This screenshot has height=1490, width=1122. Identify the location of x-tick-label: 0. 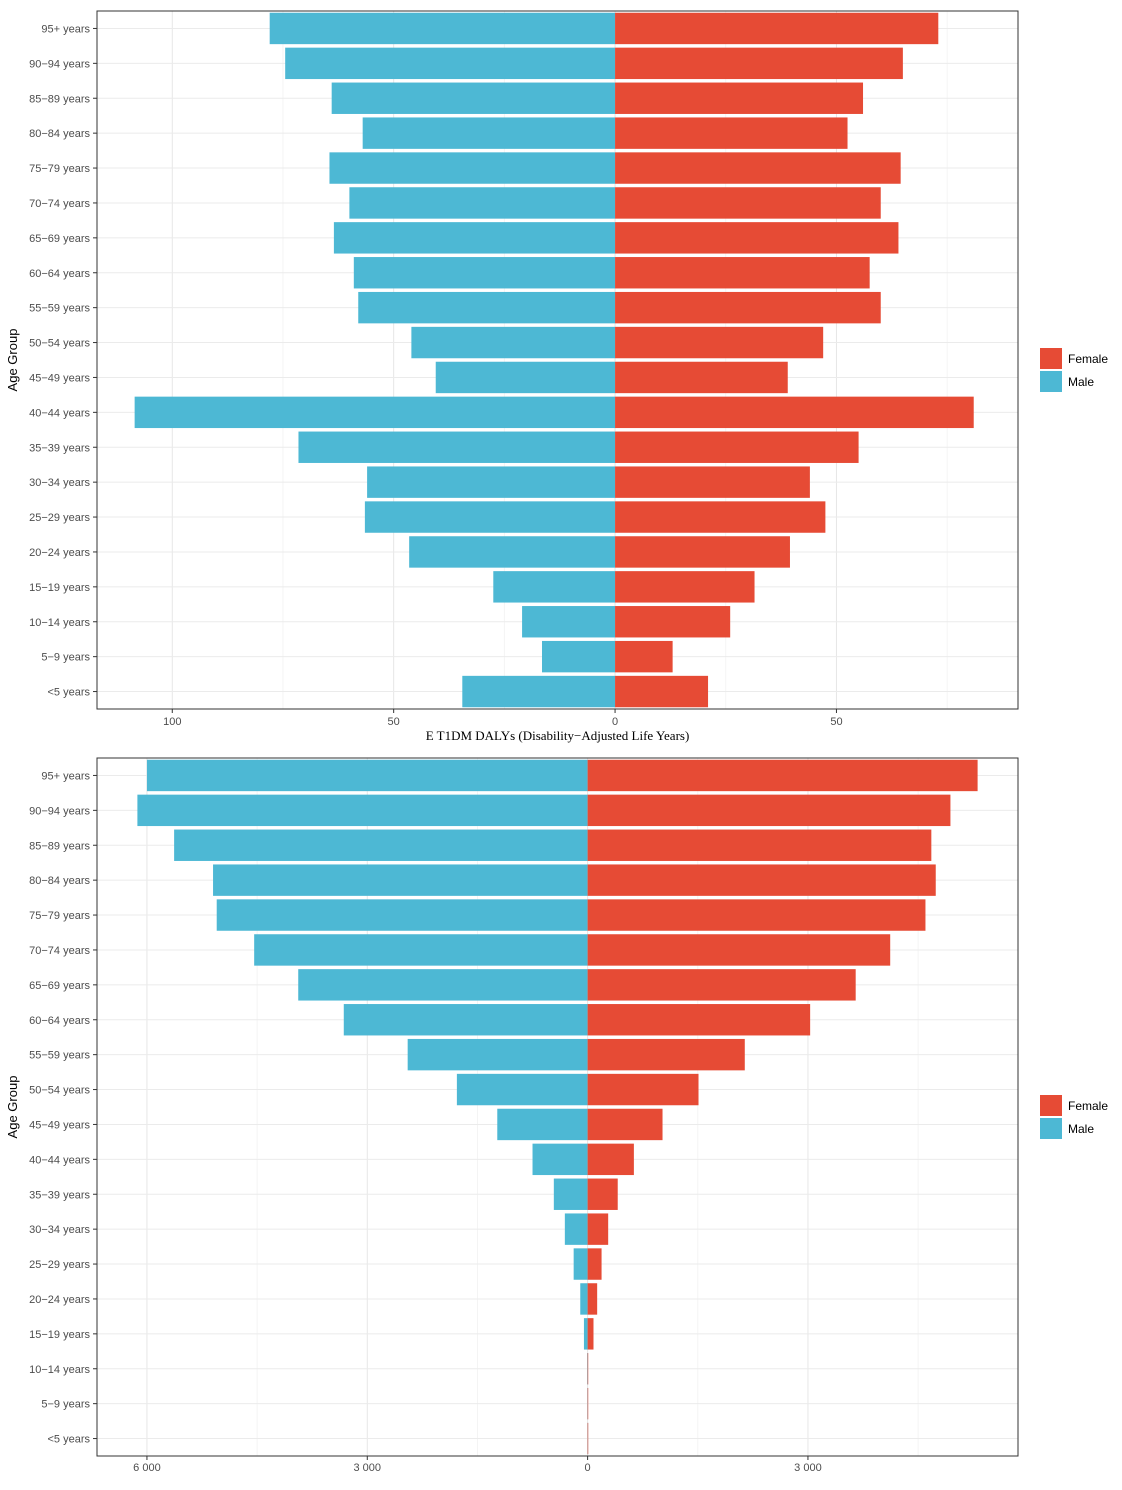
(615, 722).